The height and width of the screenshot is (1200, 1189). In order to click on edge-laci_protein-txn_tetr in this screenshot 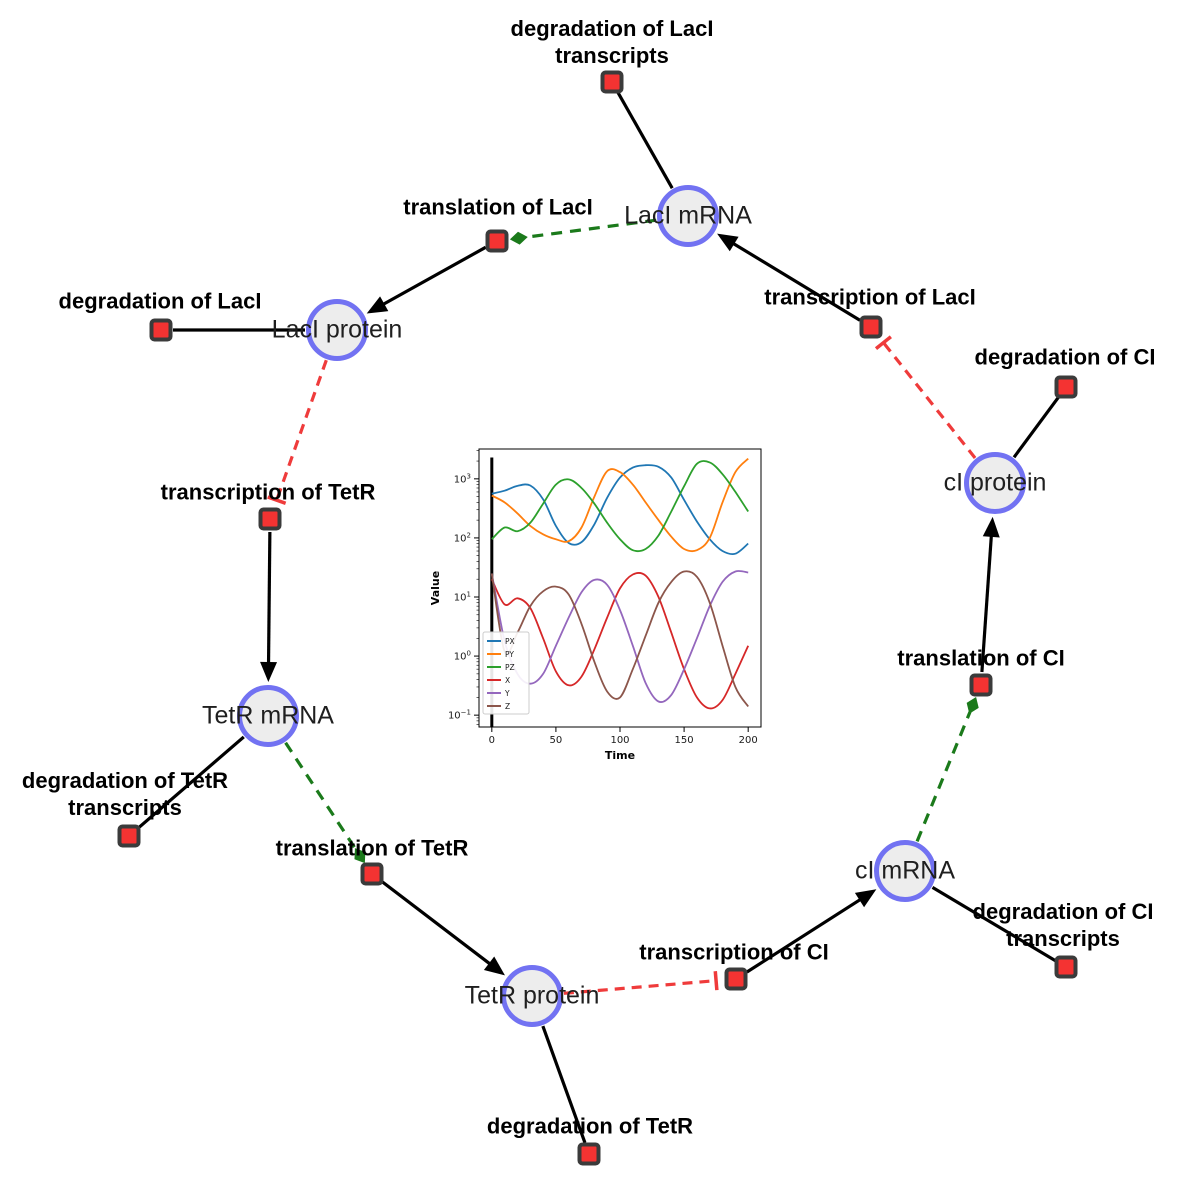, I will do `click(297, 432)`.